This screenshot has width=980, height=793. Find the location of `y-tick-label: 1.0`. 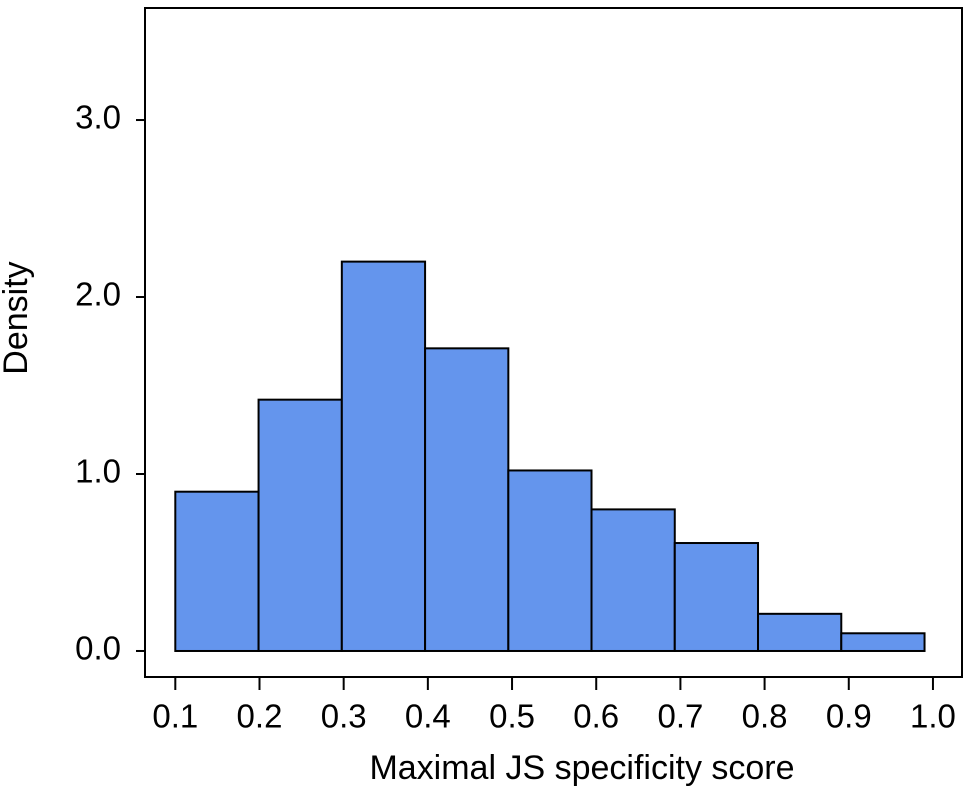

y-tick-label: 1.0 is located at coordinates (98, 471).